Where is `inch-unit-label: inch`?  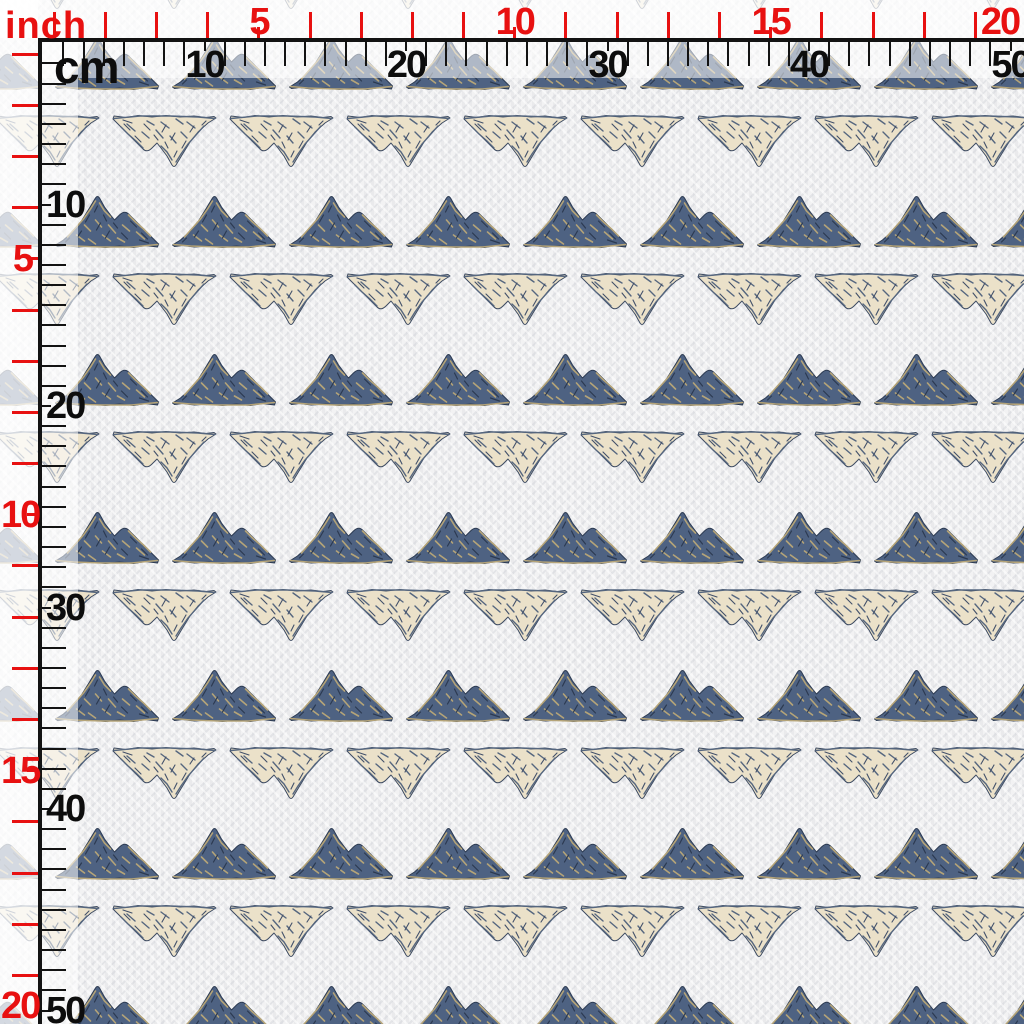
inch-unit-label: inch is located at coordinates (46, 26).